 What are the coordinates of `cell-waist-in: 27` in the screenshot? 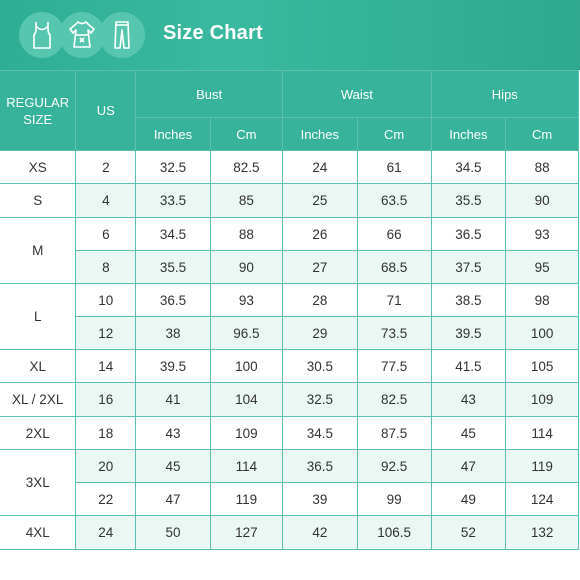 It's located at (320, 267).